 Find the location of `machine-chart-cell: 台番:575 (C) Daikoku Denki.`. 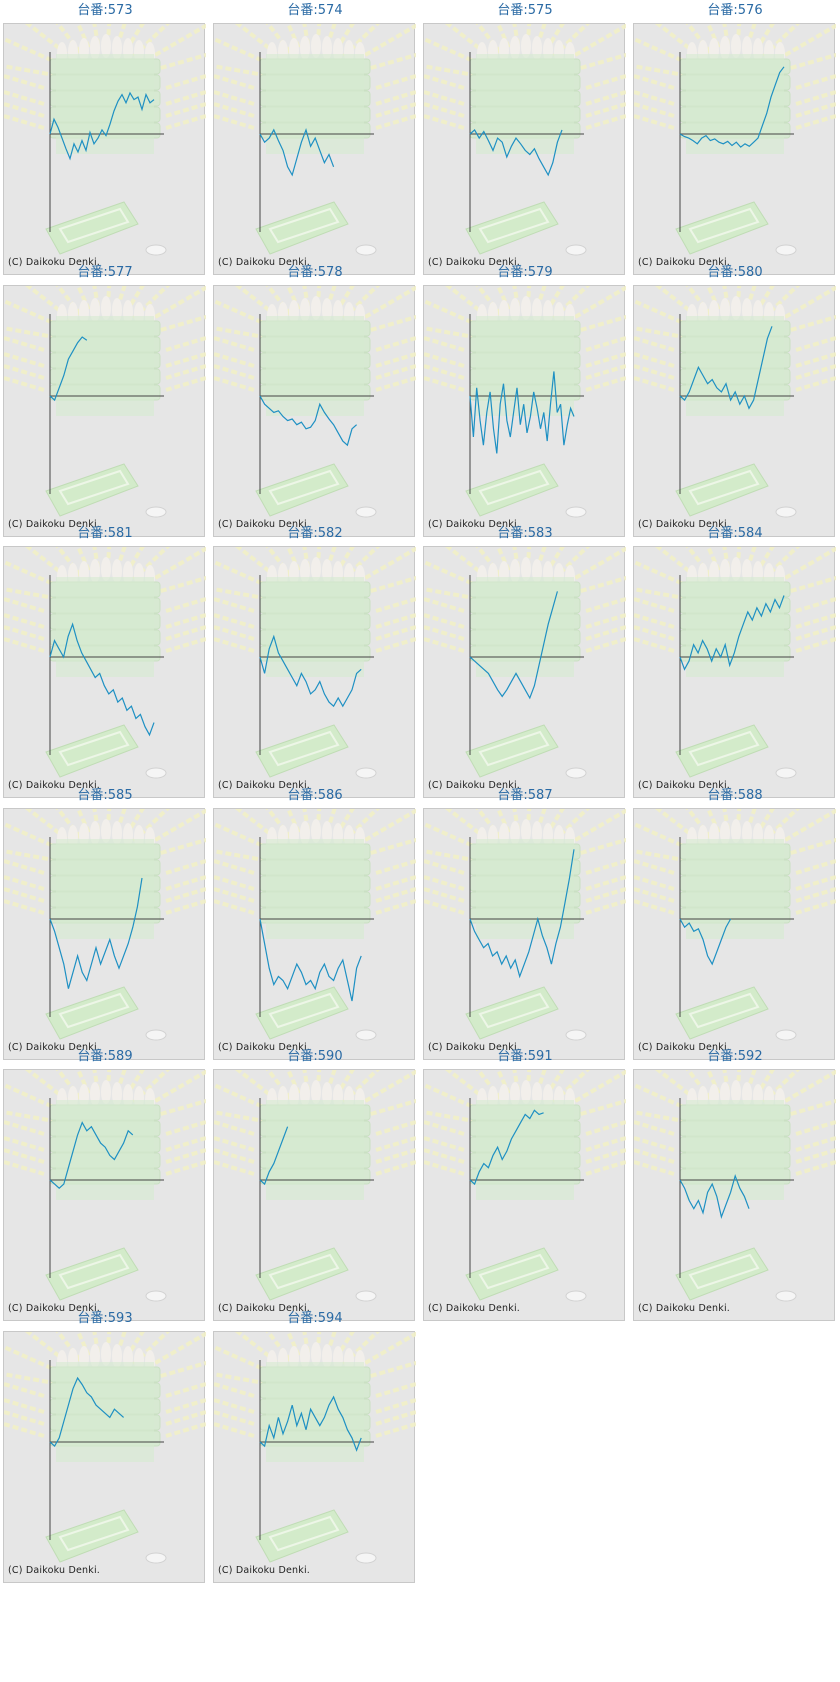

machine-chart-cell: 台番:575 (C) Daikoku Denki. is located at coordinates (525, 140).